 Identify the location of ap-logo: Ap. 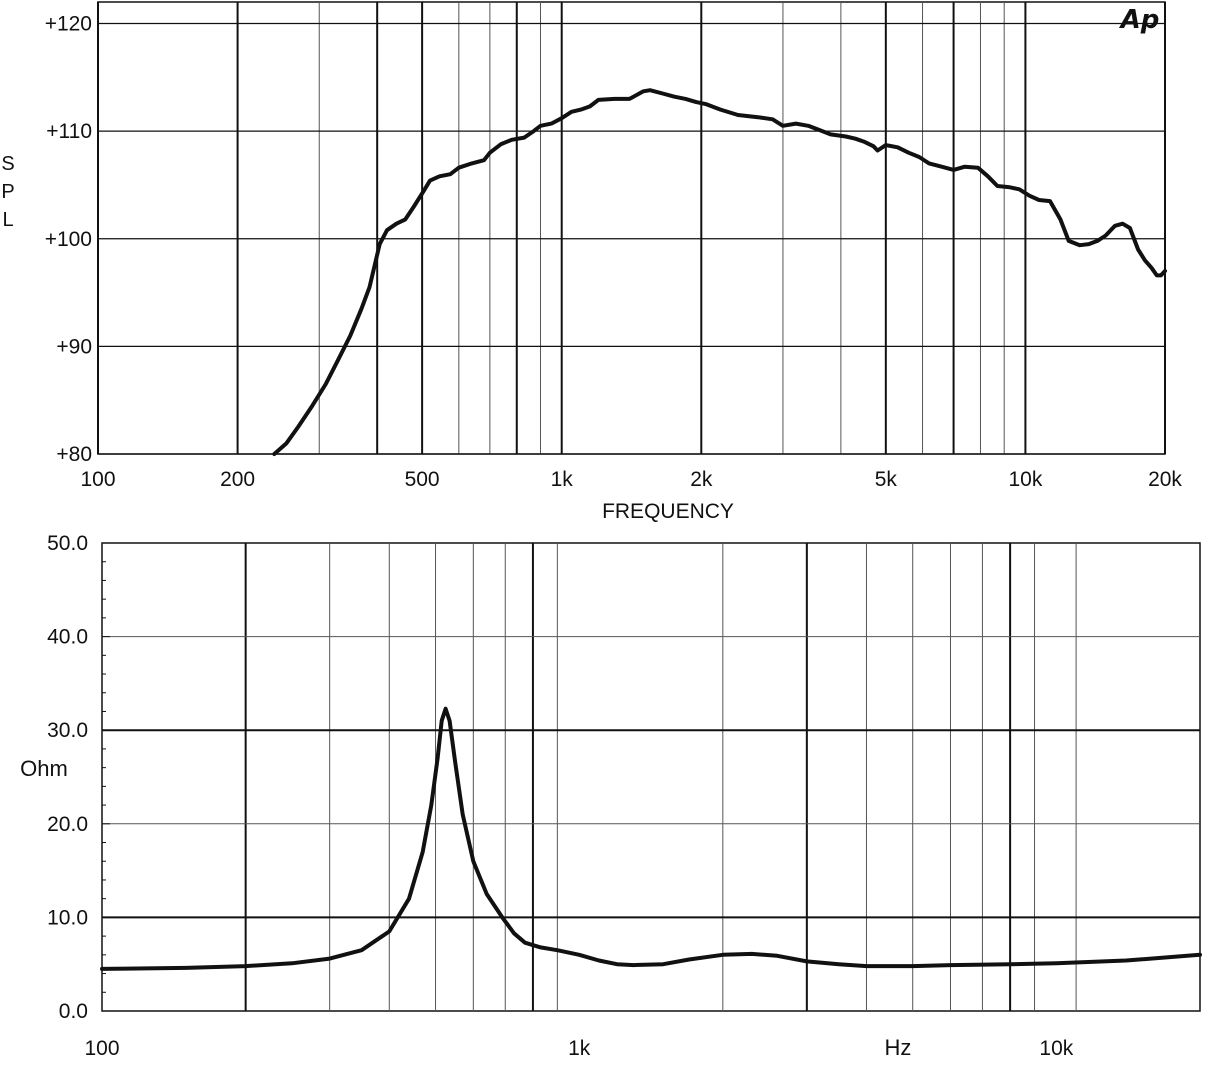
(1139, 20).